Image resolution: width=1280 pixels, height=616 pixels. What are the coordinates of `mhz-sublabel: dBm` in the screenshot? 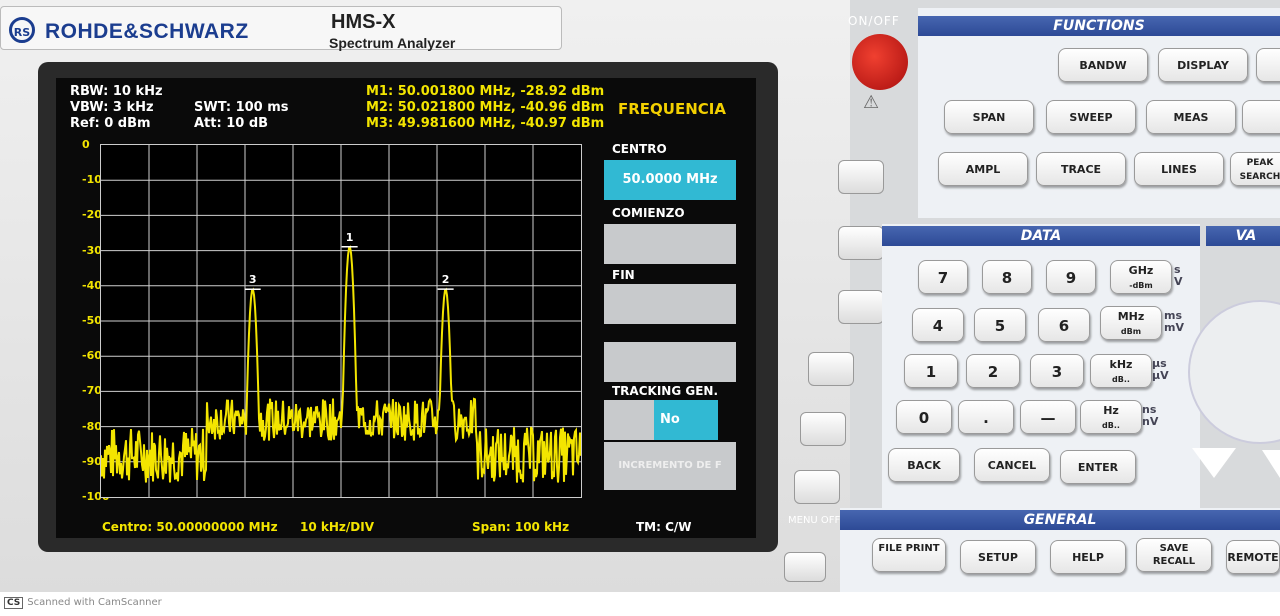 It's located at (1131, 331).